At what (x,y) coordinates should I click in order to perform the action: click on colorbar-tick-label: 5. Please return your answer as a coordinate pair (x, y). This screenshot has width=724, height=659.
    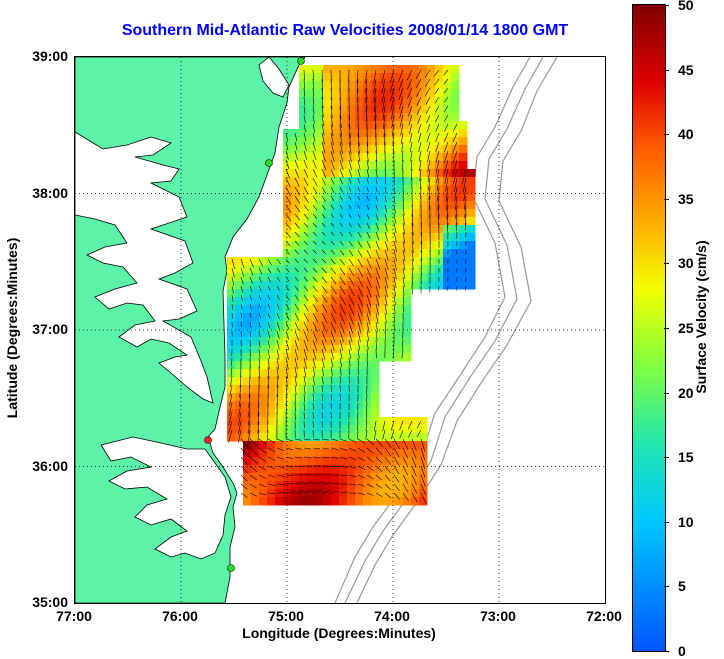
    Looking at the image, I should click on (682, 586).